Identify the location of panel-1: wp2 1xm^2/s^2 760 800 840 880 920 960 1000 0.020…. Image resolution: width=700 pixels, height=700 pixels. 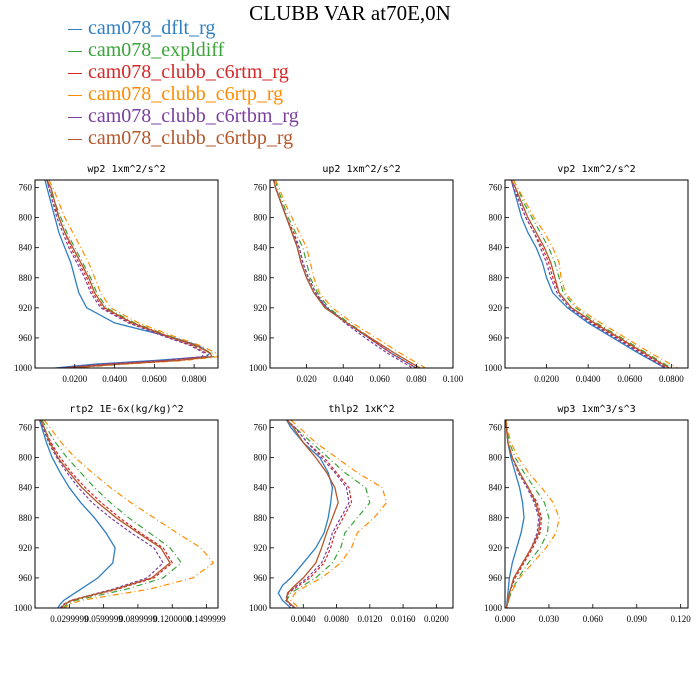
(116, 274).